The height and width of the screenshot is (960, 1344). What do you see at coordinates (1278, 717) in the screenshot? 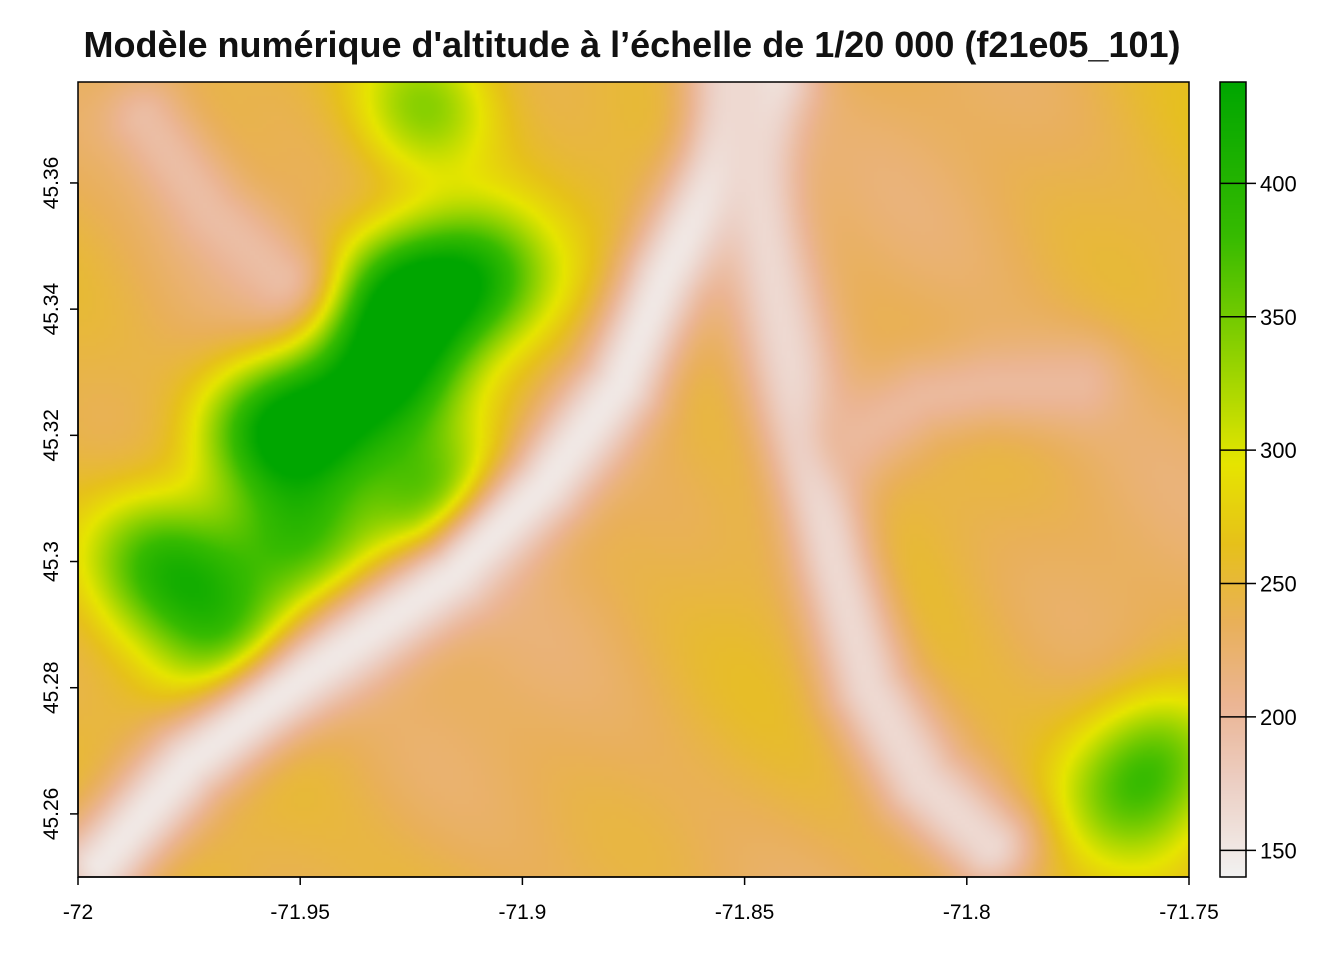
I see `legend-tick-label: 200` at bounding box center [1278, 717].